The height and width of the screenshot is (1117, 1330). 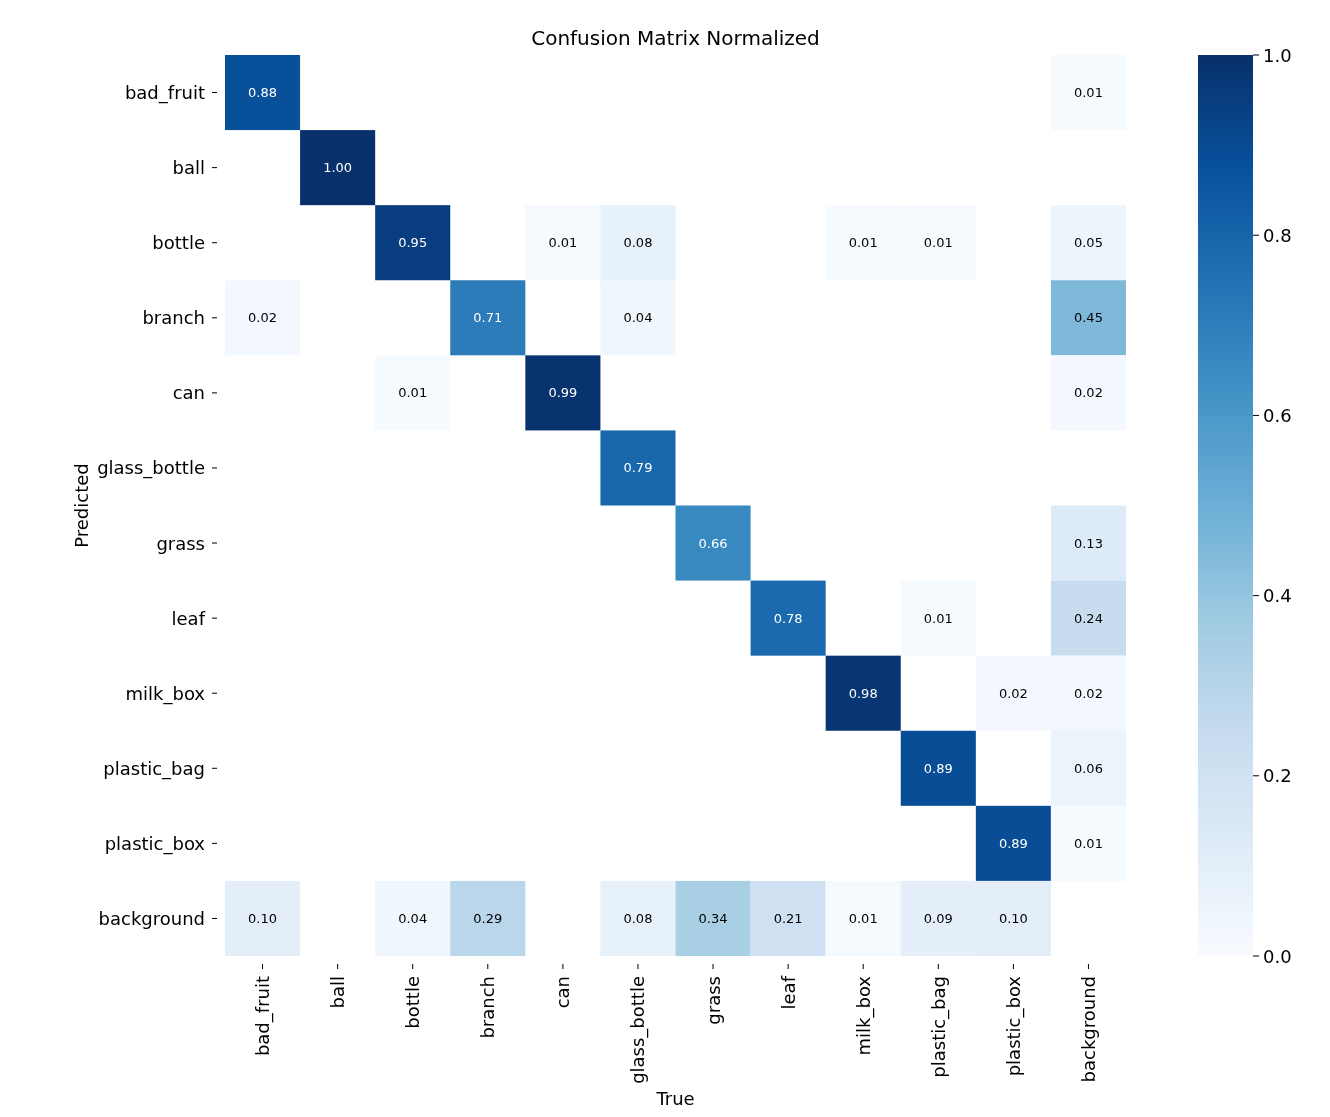 I want to click on data-label: 0.98, so click(x=863, y=693).